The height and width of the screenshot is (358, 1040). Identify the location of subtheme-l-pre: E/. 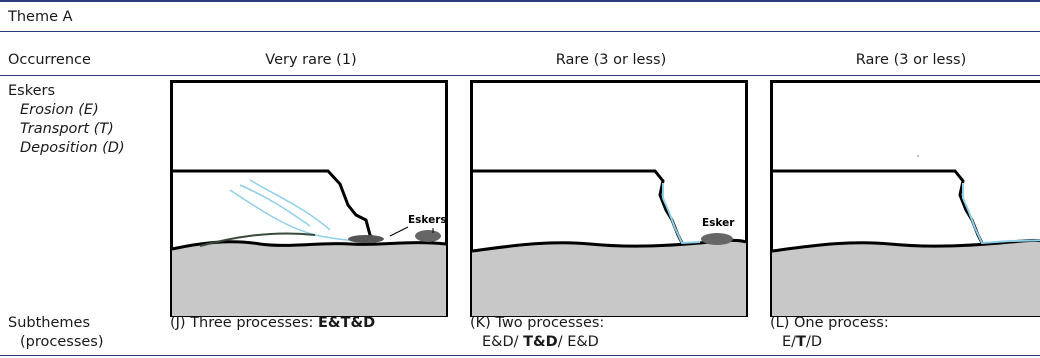
(789, 342).